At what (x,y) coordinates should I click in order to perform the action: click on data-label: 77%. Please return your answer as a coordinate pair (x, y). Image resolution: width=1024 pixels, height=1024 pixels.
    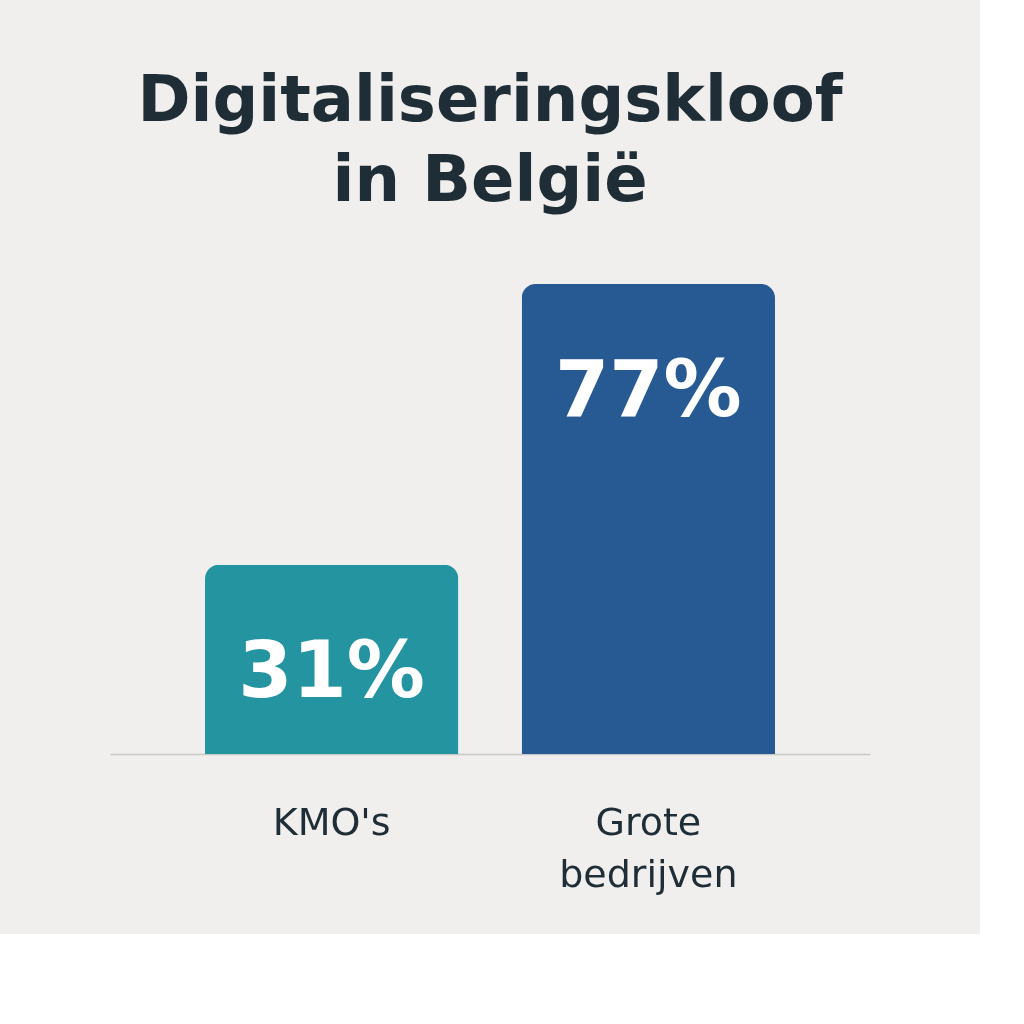
    Looking at the image, I should click on (648, 389).